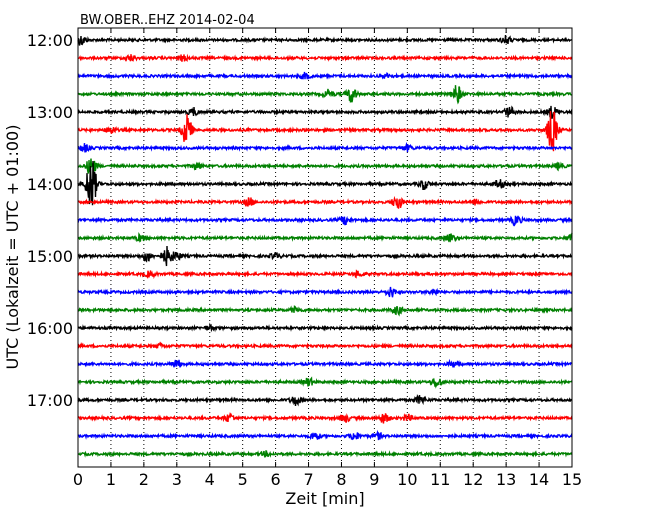  I want to click on y-tick-label-1700: 17:00, so click(50, 400).